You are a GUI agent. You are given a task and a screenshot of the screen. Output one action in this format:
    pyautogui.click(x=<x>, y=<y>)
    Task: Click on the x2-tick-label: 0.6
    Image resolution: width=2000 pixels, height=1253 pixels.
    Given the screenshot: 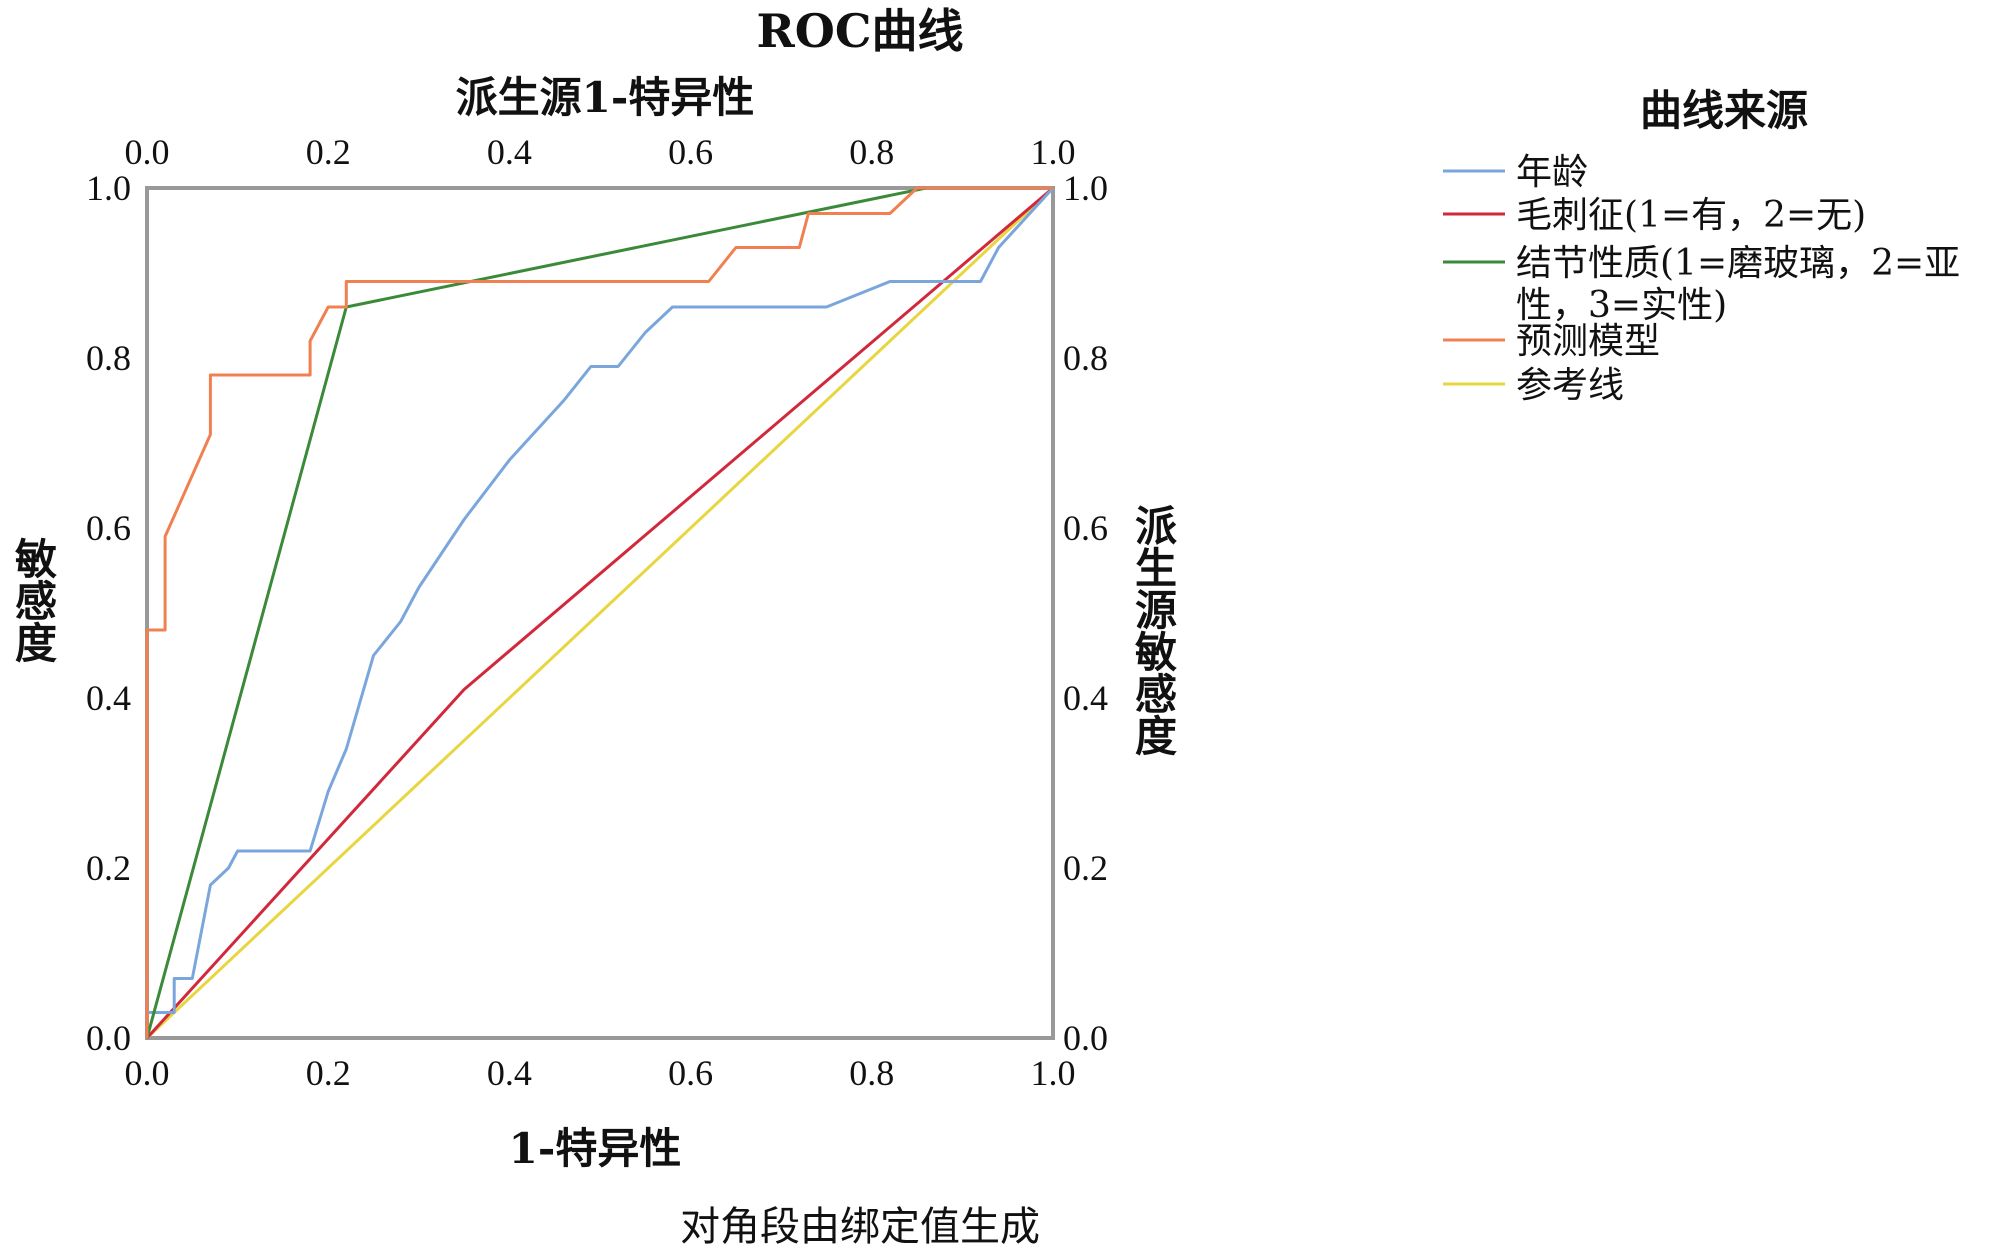 What is the action you would take?
    pyautogui.click(x=690, y=152)
    